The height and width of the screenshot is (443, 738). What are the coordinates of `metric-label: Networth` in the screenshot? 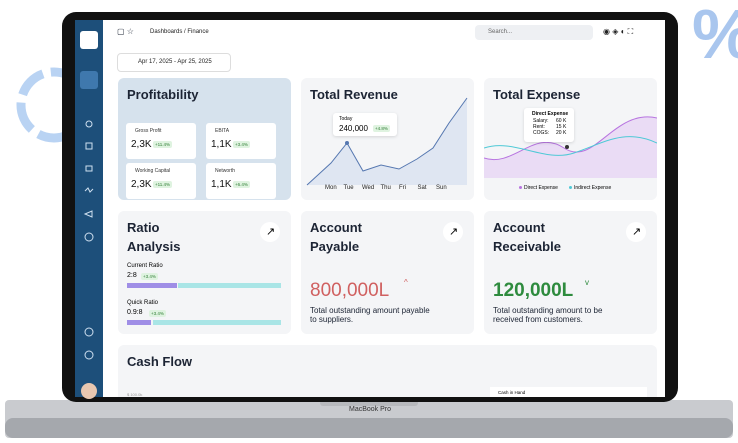 It's located at (225, 171).